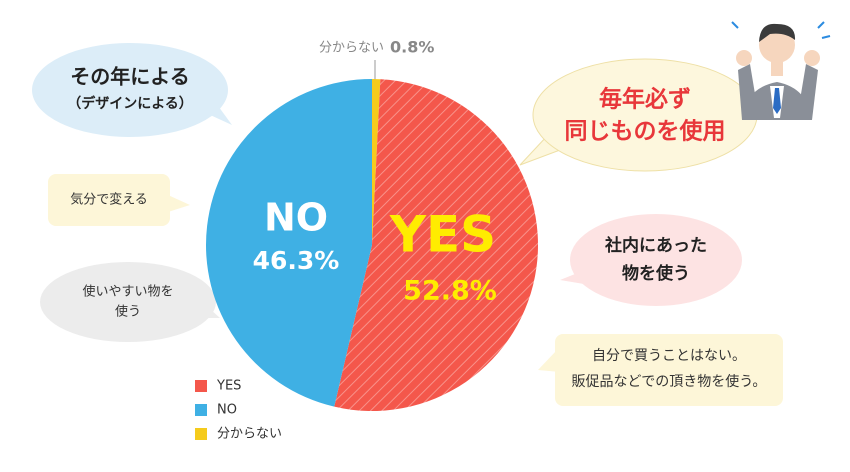 This screenshot has height=472, width=850. Describe the element at coordinates (130, 103) in the screenshot. I see `annotation: （デザインによる）` at that location.